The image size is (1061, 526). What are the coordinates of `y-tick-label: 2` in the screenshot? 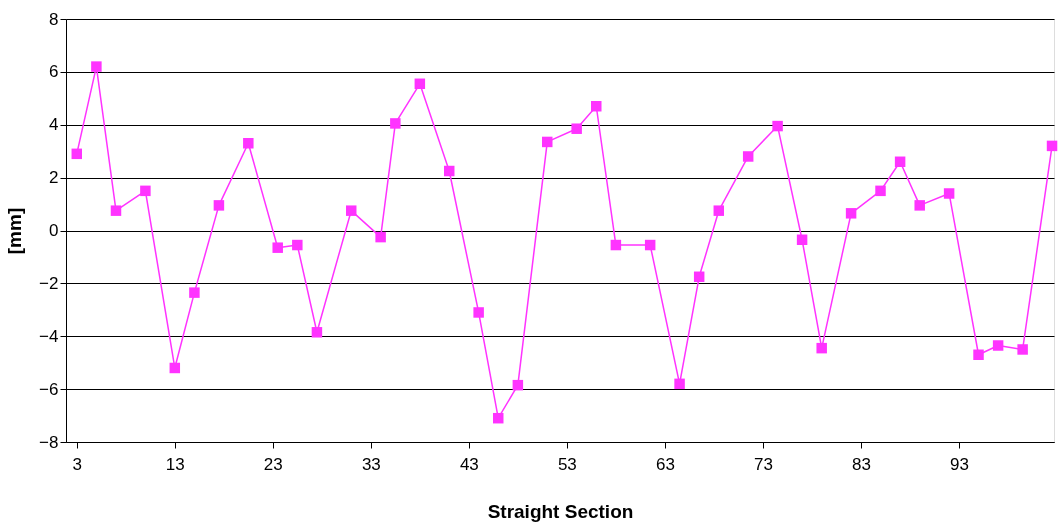 It's located at (54, 178).